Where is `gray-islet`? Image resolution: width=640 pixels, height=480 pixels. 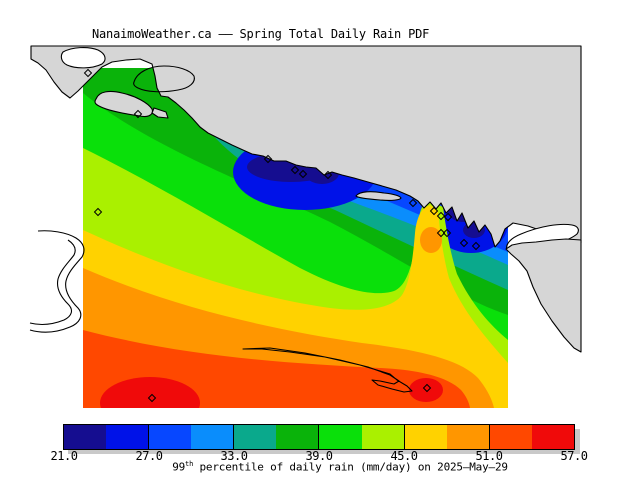
gray-islet is located at coordinates (160, 113).